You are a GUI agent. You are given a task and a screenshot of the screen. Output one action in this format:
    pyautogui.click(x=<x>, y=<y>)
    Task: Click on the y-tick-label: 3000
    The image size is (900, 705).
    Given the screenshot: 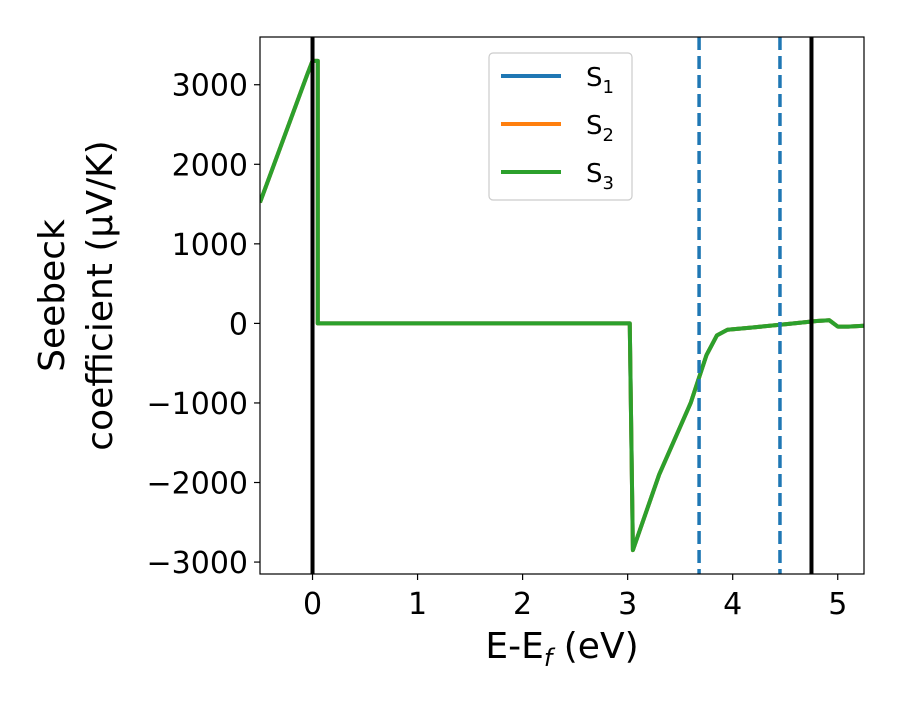 What is the action you would take?
    pyautogui.click(x=210, y=86)
    